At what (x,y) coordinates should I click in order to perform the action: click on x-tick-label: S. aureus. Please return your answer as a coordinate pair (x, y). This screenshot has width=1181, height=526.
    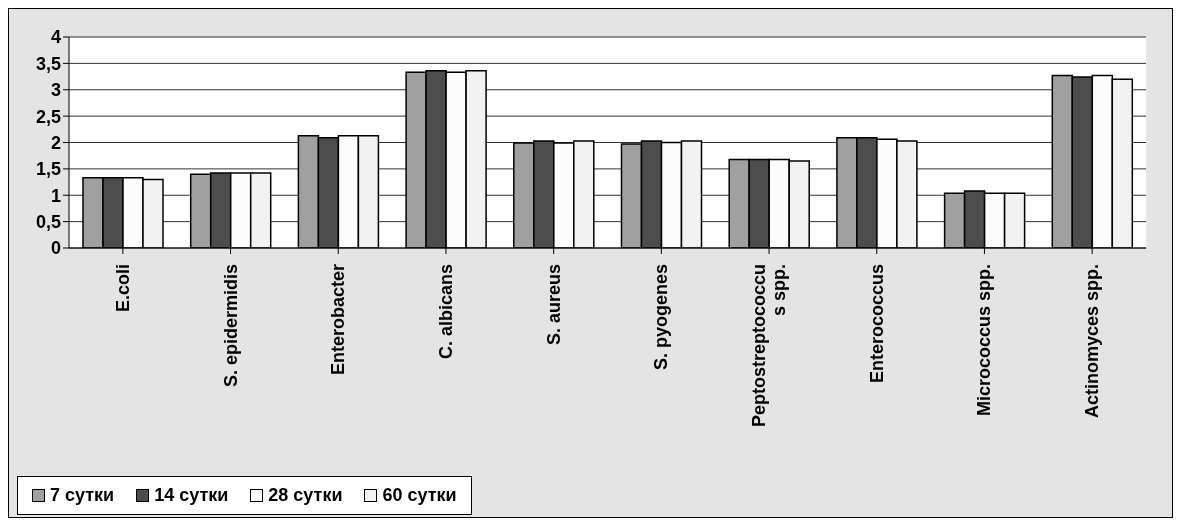
    Looking at the image, I should click on (553, 305).